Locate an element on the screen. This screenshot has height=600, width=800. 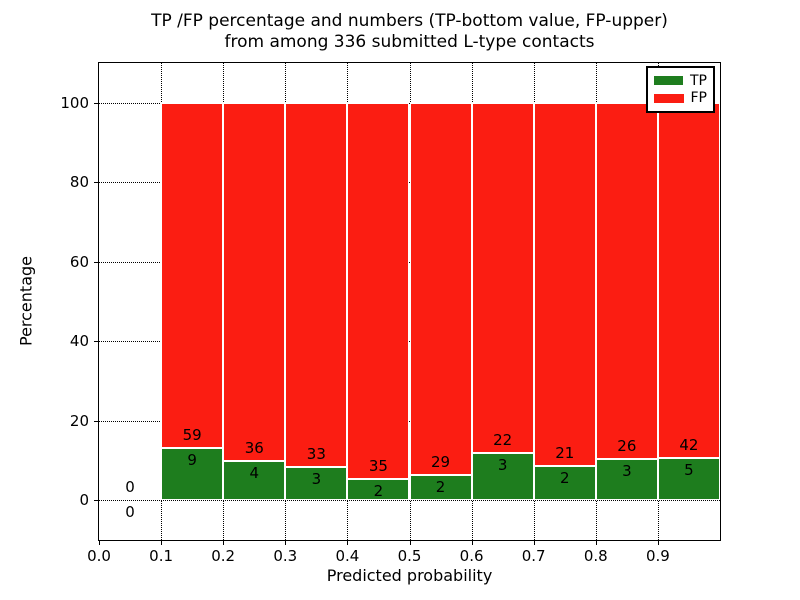
fp-count-label: 33 is located at coordinates (316, 454).